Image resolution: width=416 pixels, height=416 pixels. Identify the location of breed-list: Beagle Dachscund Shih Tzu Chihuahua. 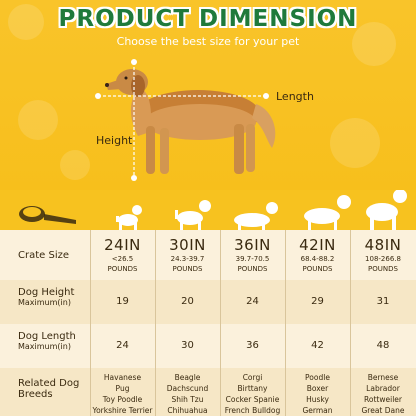
(187, 394).